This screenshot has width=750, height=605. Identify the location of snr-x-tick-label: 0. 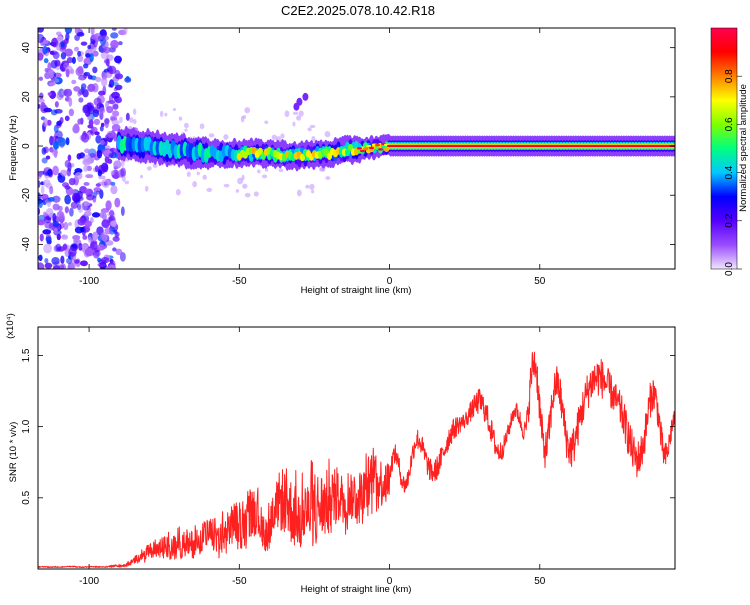
(390, 581).